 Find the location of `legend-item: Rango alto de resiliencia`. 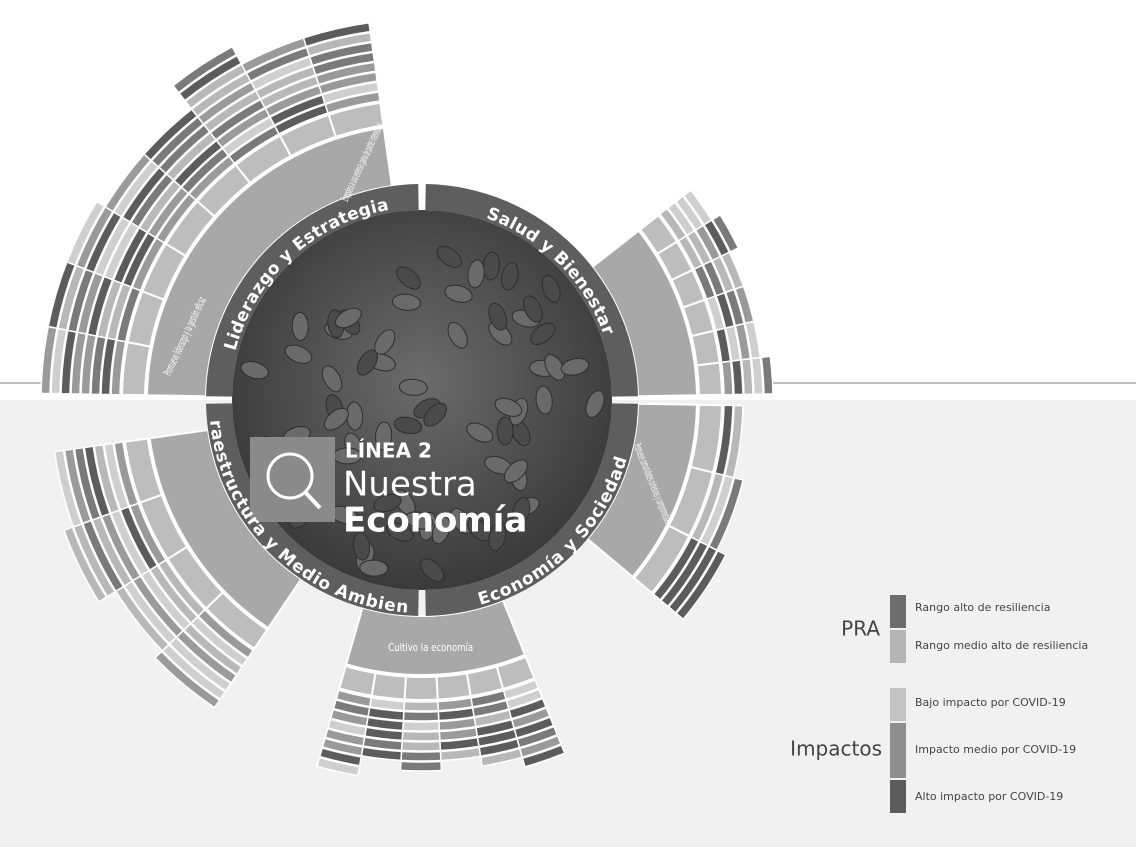

legend-item: Rango alto de resiliencia is located at coordinates (982, 607).